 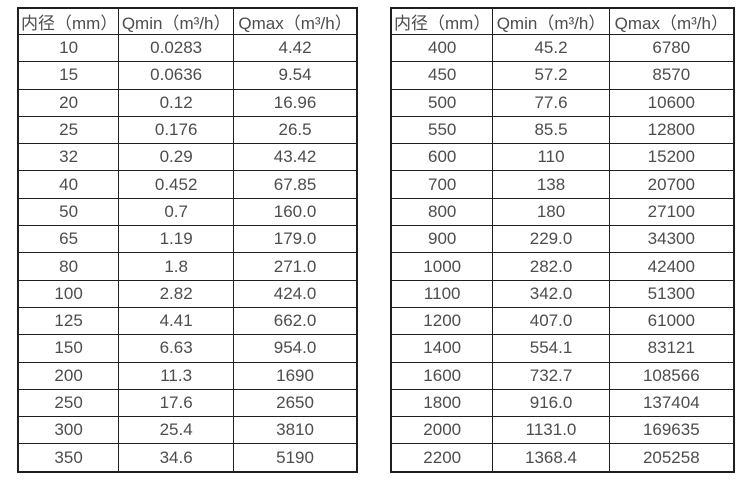 What do you see at coordinates (187, 430) in the screenshot?
I see `table-row: 300 25.4 3810` at bounding box center [187, 430].